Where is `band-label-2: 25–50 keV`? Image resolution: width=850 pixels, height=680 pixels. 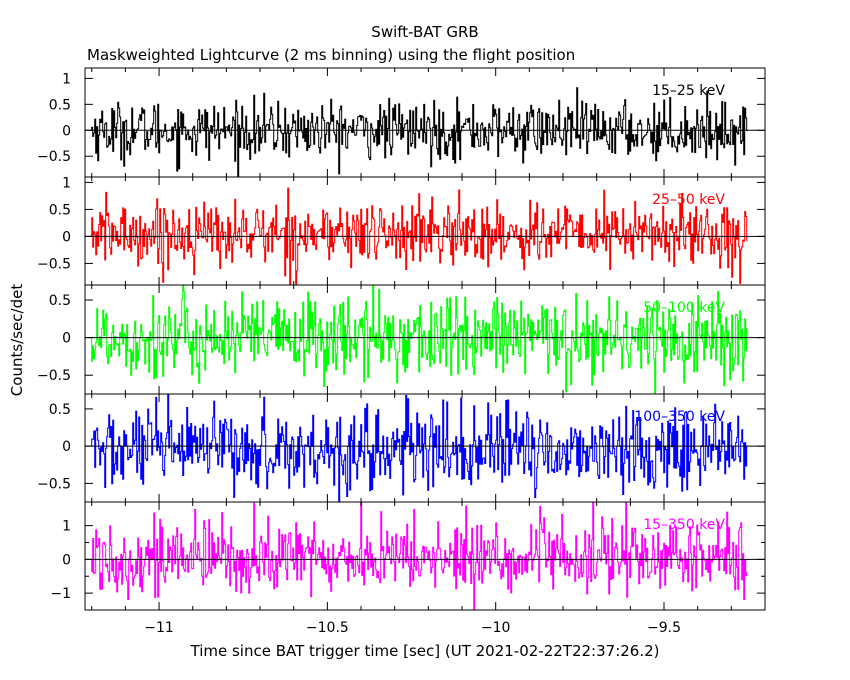 band-label-2: 25–50 keV is located at coordinates (688, 200).